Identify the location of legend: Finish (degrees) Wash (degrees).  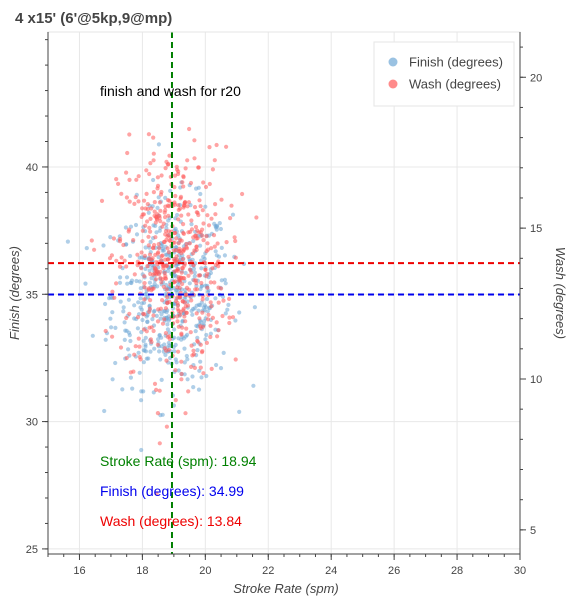
(444, 74).